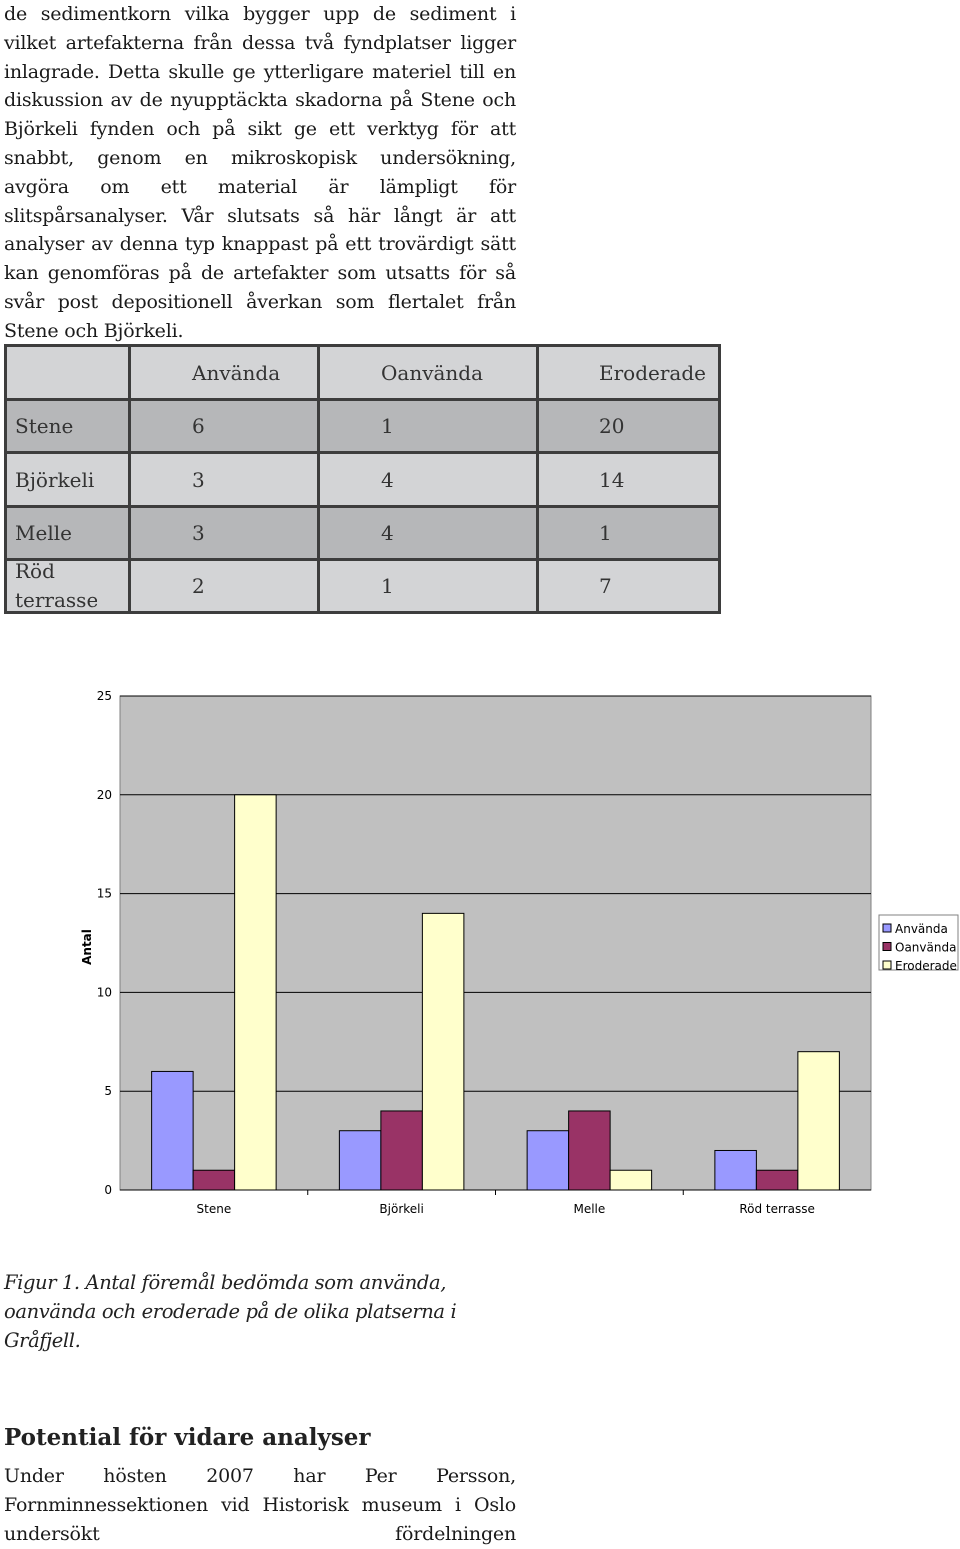 The height and width of the screenshot is (1549, 960). Describe the element at coordinates (108, 1190) in the screenshot. I see `y-tick-label: 0` at that location.